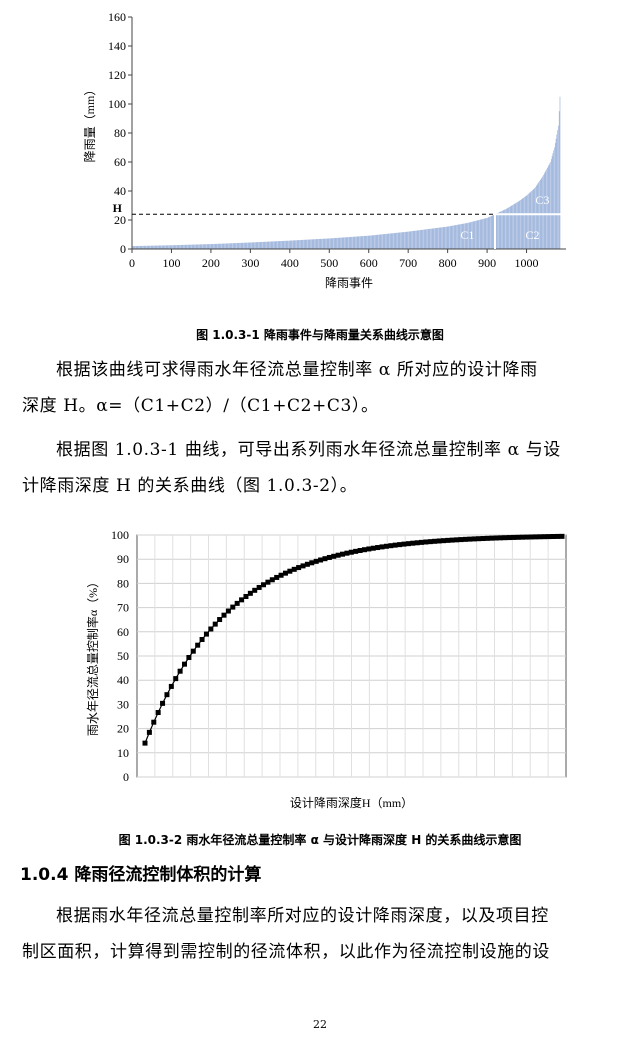 The height and width of the screenshot is (1049, 640). What do you see at coordinates (302, 916) in the screenshot?
I see `paragraph-3-line-1: 根据雨水年径流总量控制率所对应的设计降雨深度，以及项目控` at bounding box center [302, 916].